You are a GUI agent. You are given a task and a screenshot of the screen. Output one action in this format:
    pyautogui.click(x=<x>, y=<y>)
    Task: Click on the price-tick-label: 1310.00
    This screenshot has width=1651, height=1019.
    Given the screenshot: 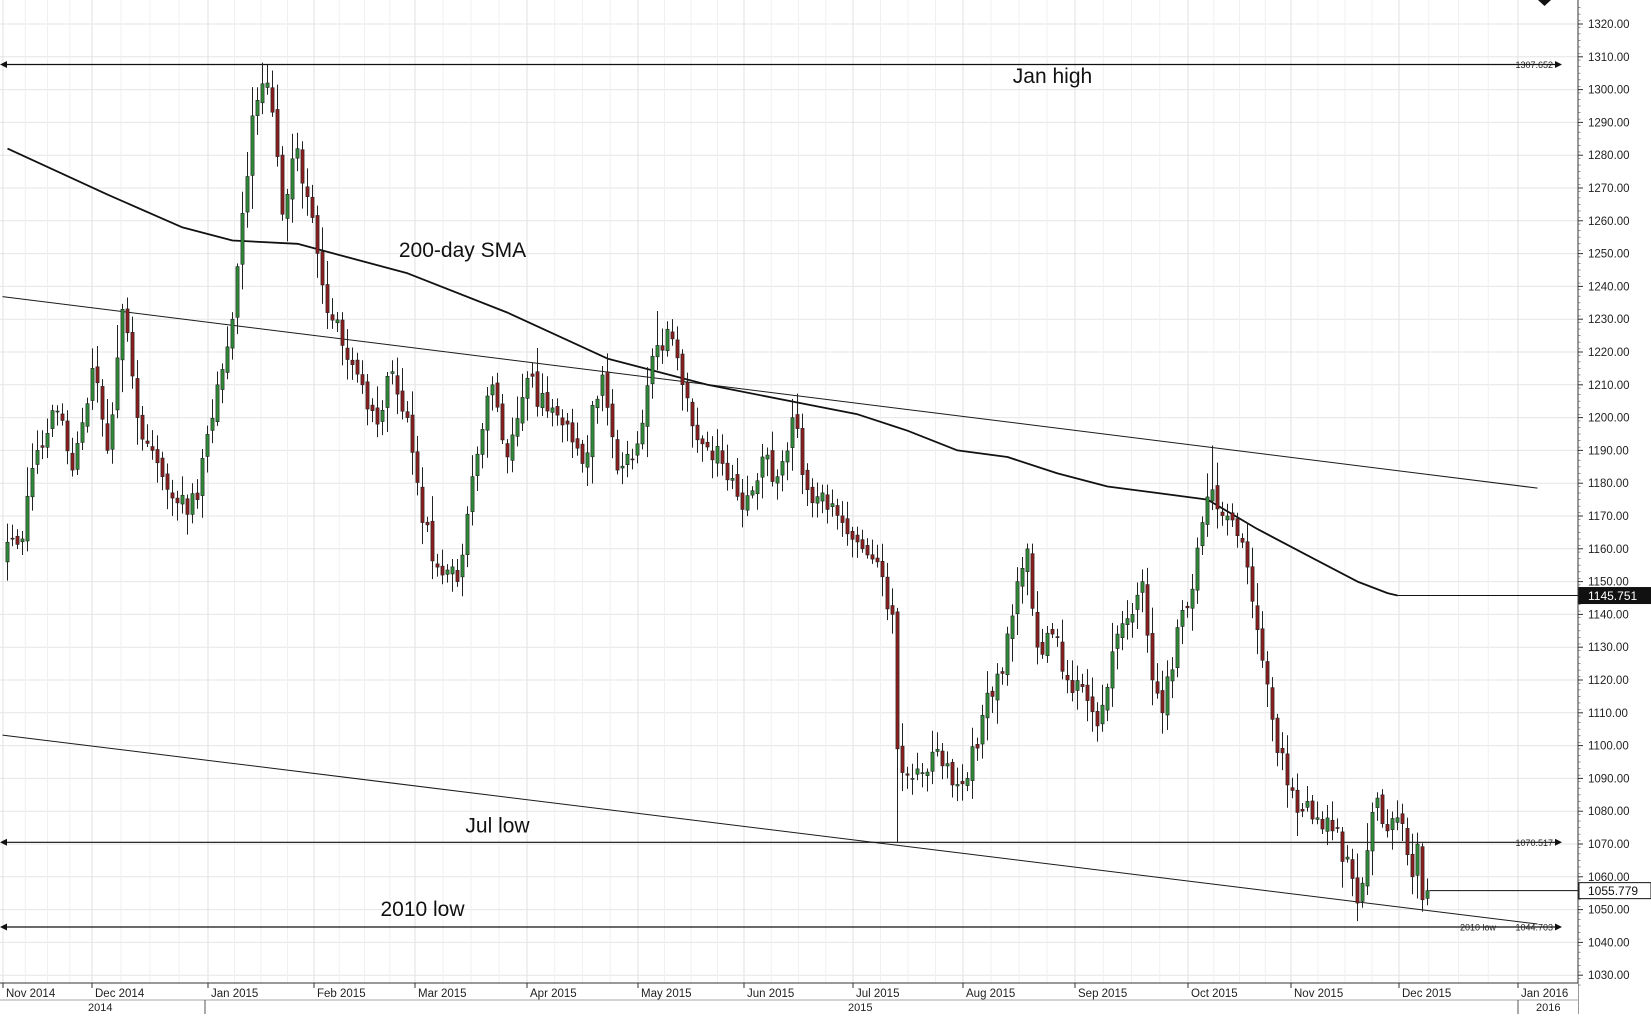 What is the action you would take?
    pyautogui.click(x=1609, y=58)
    